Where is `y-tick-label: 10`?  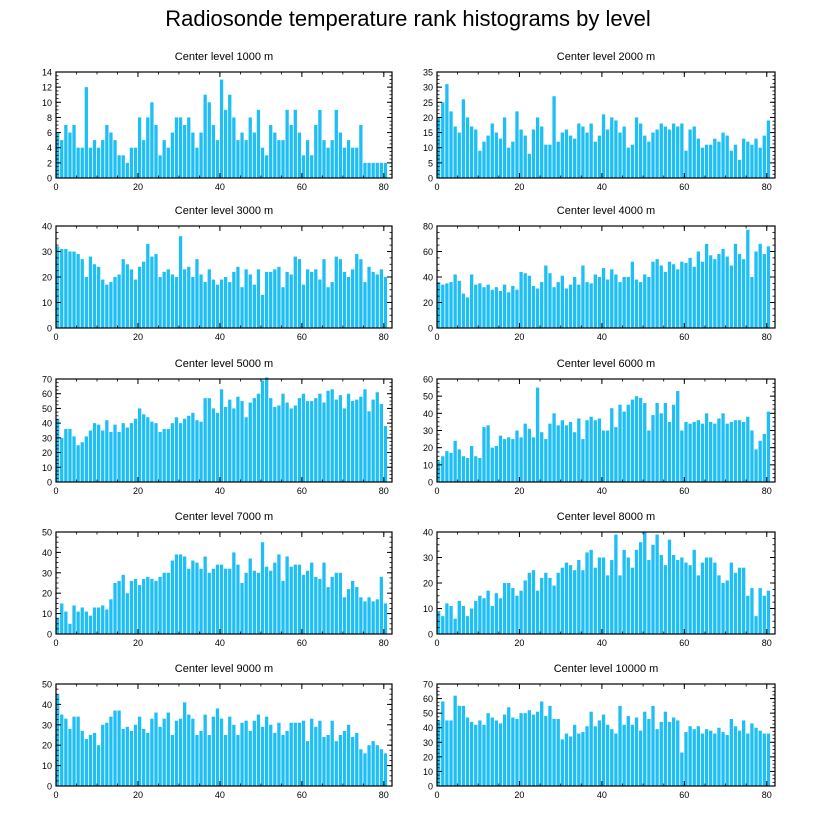
y-tick-label: 10 is located at coordinates (47, 468).